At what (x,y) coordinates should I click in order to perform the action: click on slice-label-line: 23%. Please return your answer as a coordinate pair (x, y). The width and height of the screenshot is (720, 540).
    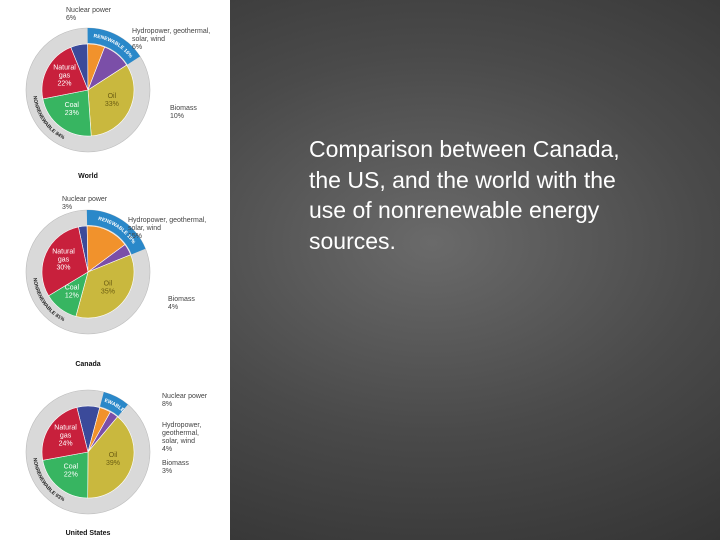
    Looking at the image, I should click on (72, 113).